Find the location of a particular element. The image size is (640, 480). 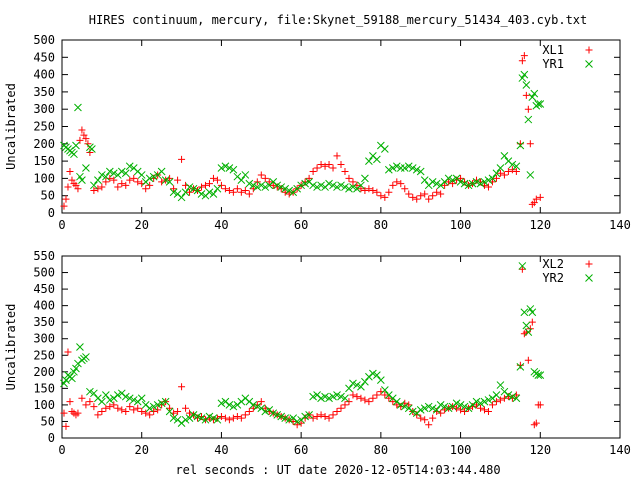

x-tick-label: 120 is located at coordinates (540, 450).